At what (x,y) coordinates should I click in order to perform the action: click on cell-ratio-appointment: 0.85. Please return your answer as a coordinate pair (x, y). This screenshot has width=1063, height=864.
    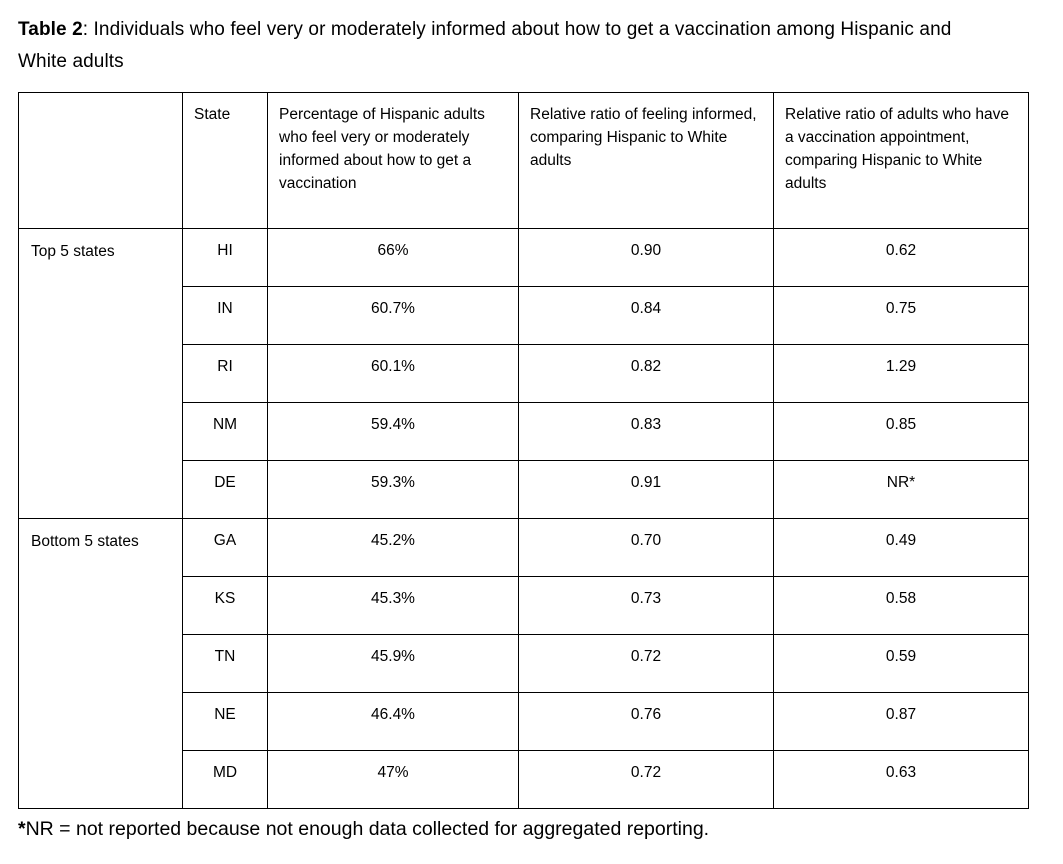
    Looking at the image, I should click on (901, 431).